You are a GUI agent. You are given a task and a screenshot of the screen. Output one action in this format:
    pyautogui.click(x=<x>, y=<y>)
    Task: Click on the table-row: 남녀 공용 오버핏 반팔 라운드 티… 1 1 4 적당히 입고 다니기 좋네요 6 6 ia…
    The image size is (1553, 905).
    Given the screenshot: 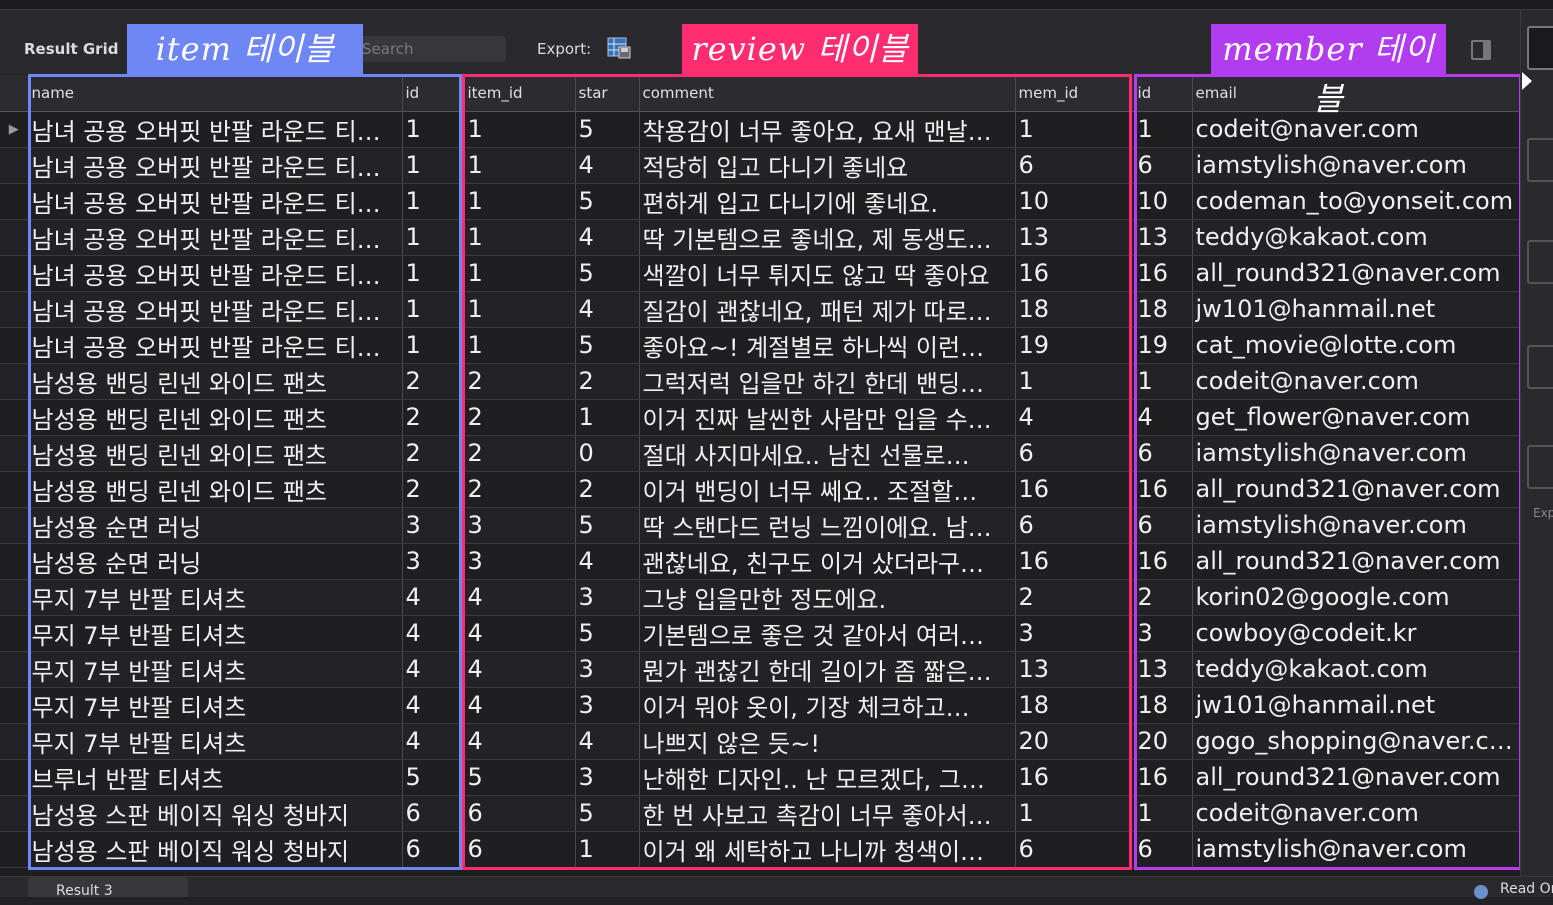 What is the action you would take?
    pyautogui.click(x=760, y=165)
    